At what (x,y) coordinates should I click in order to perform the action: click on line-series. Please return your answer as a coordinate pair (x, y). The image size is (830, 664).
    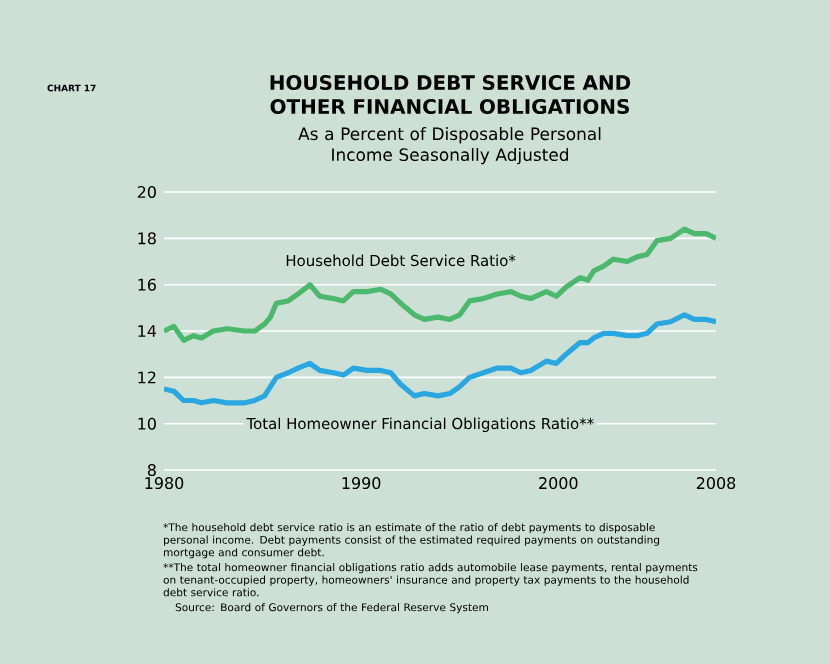
    Looking at the image, I should click on (440, 284).